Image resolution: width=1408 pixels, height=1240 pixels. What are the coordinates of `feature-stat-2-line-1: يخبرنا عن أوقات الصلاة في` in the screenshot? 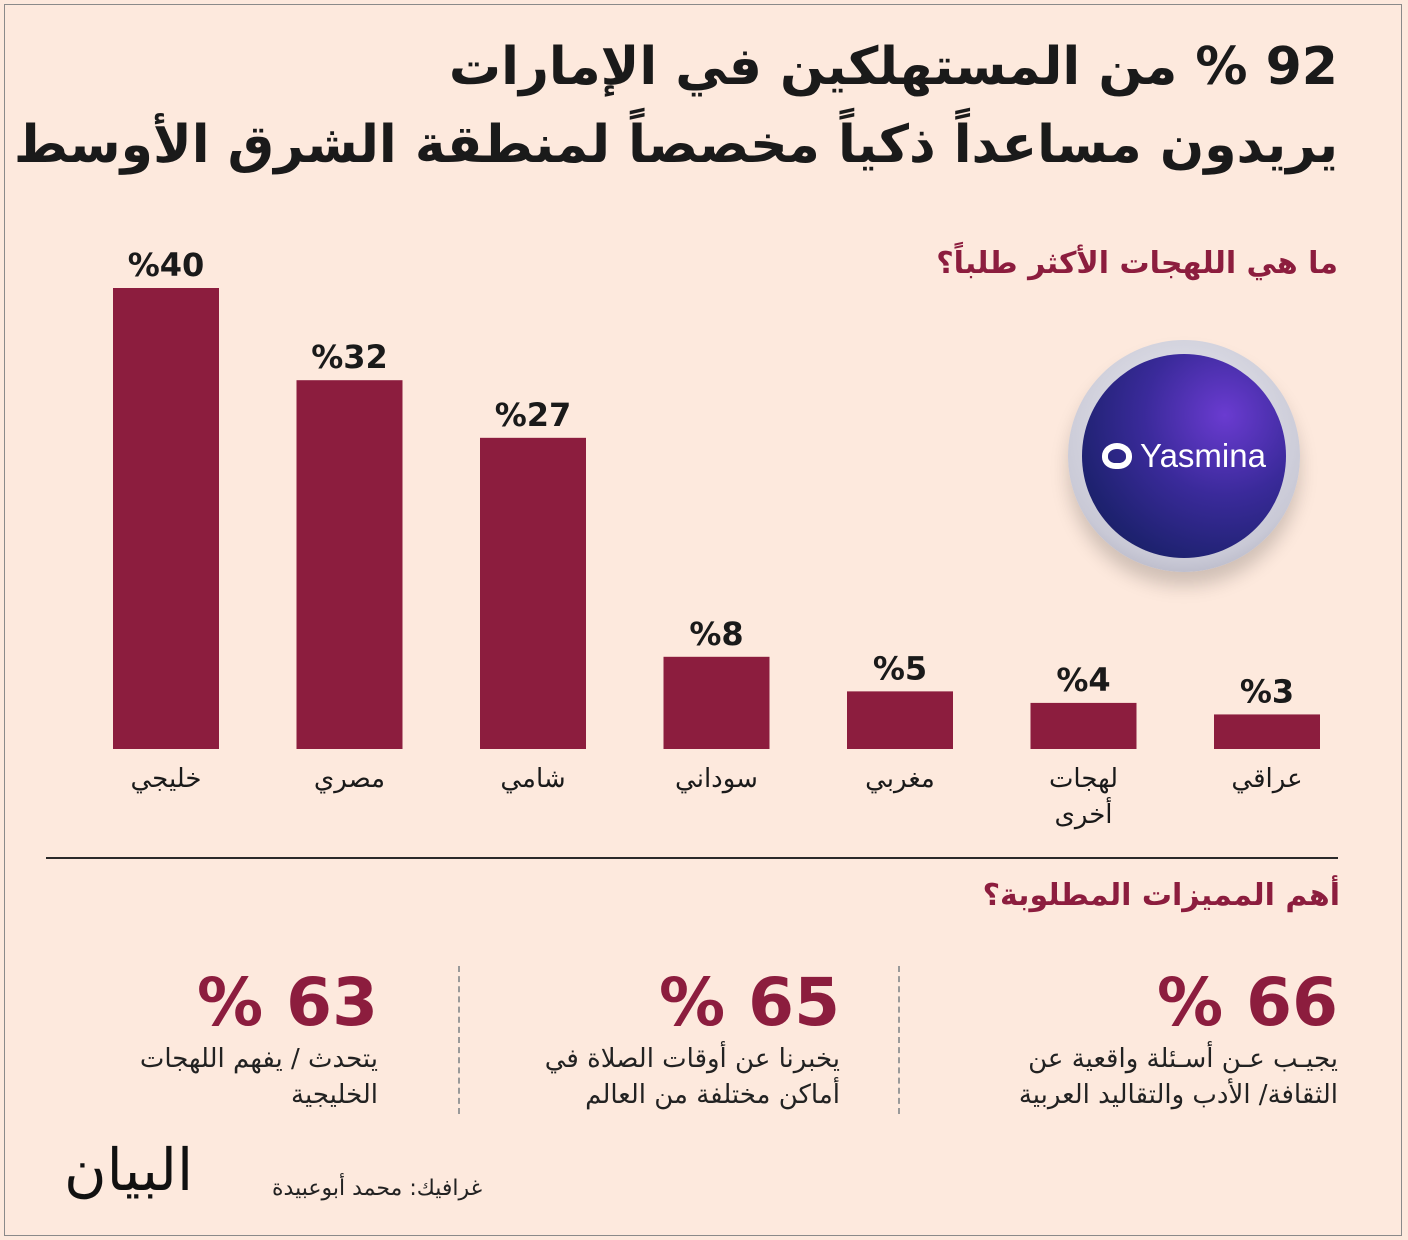 It's located at (692, 1059).